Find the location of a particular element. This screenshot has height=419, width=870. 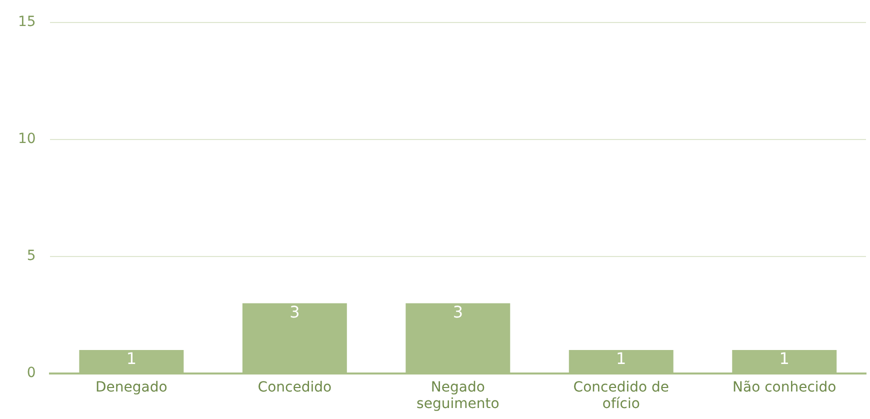

y-tick-label: 10 is located at coordinates (27, 139).